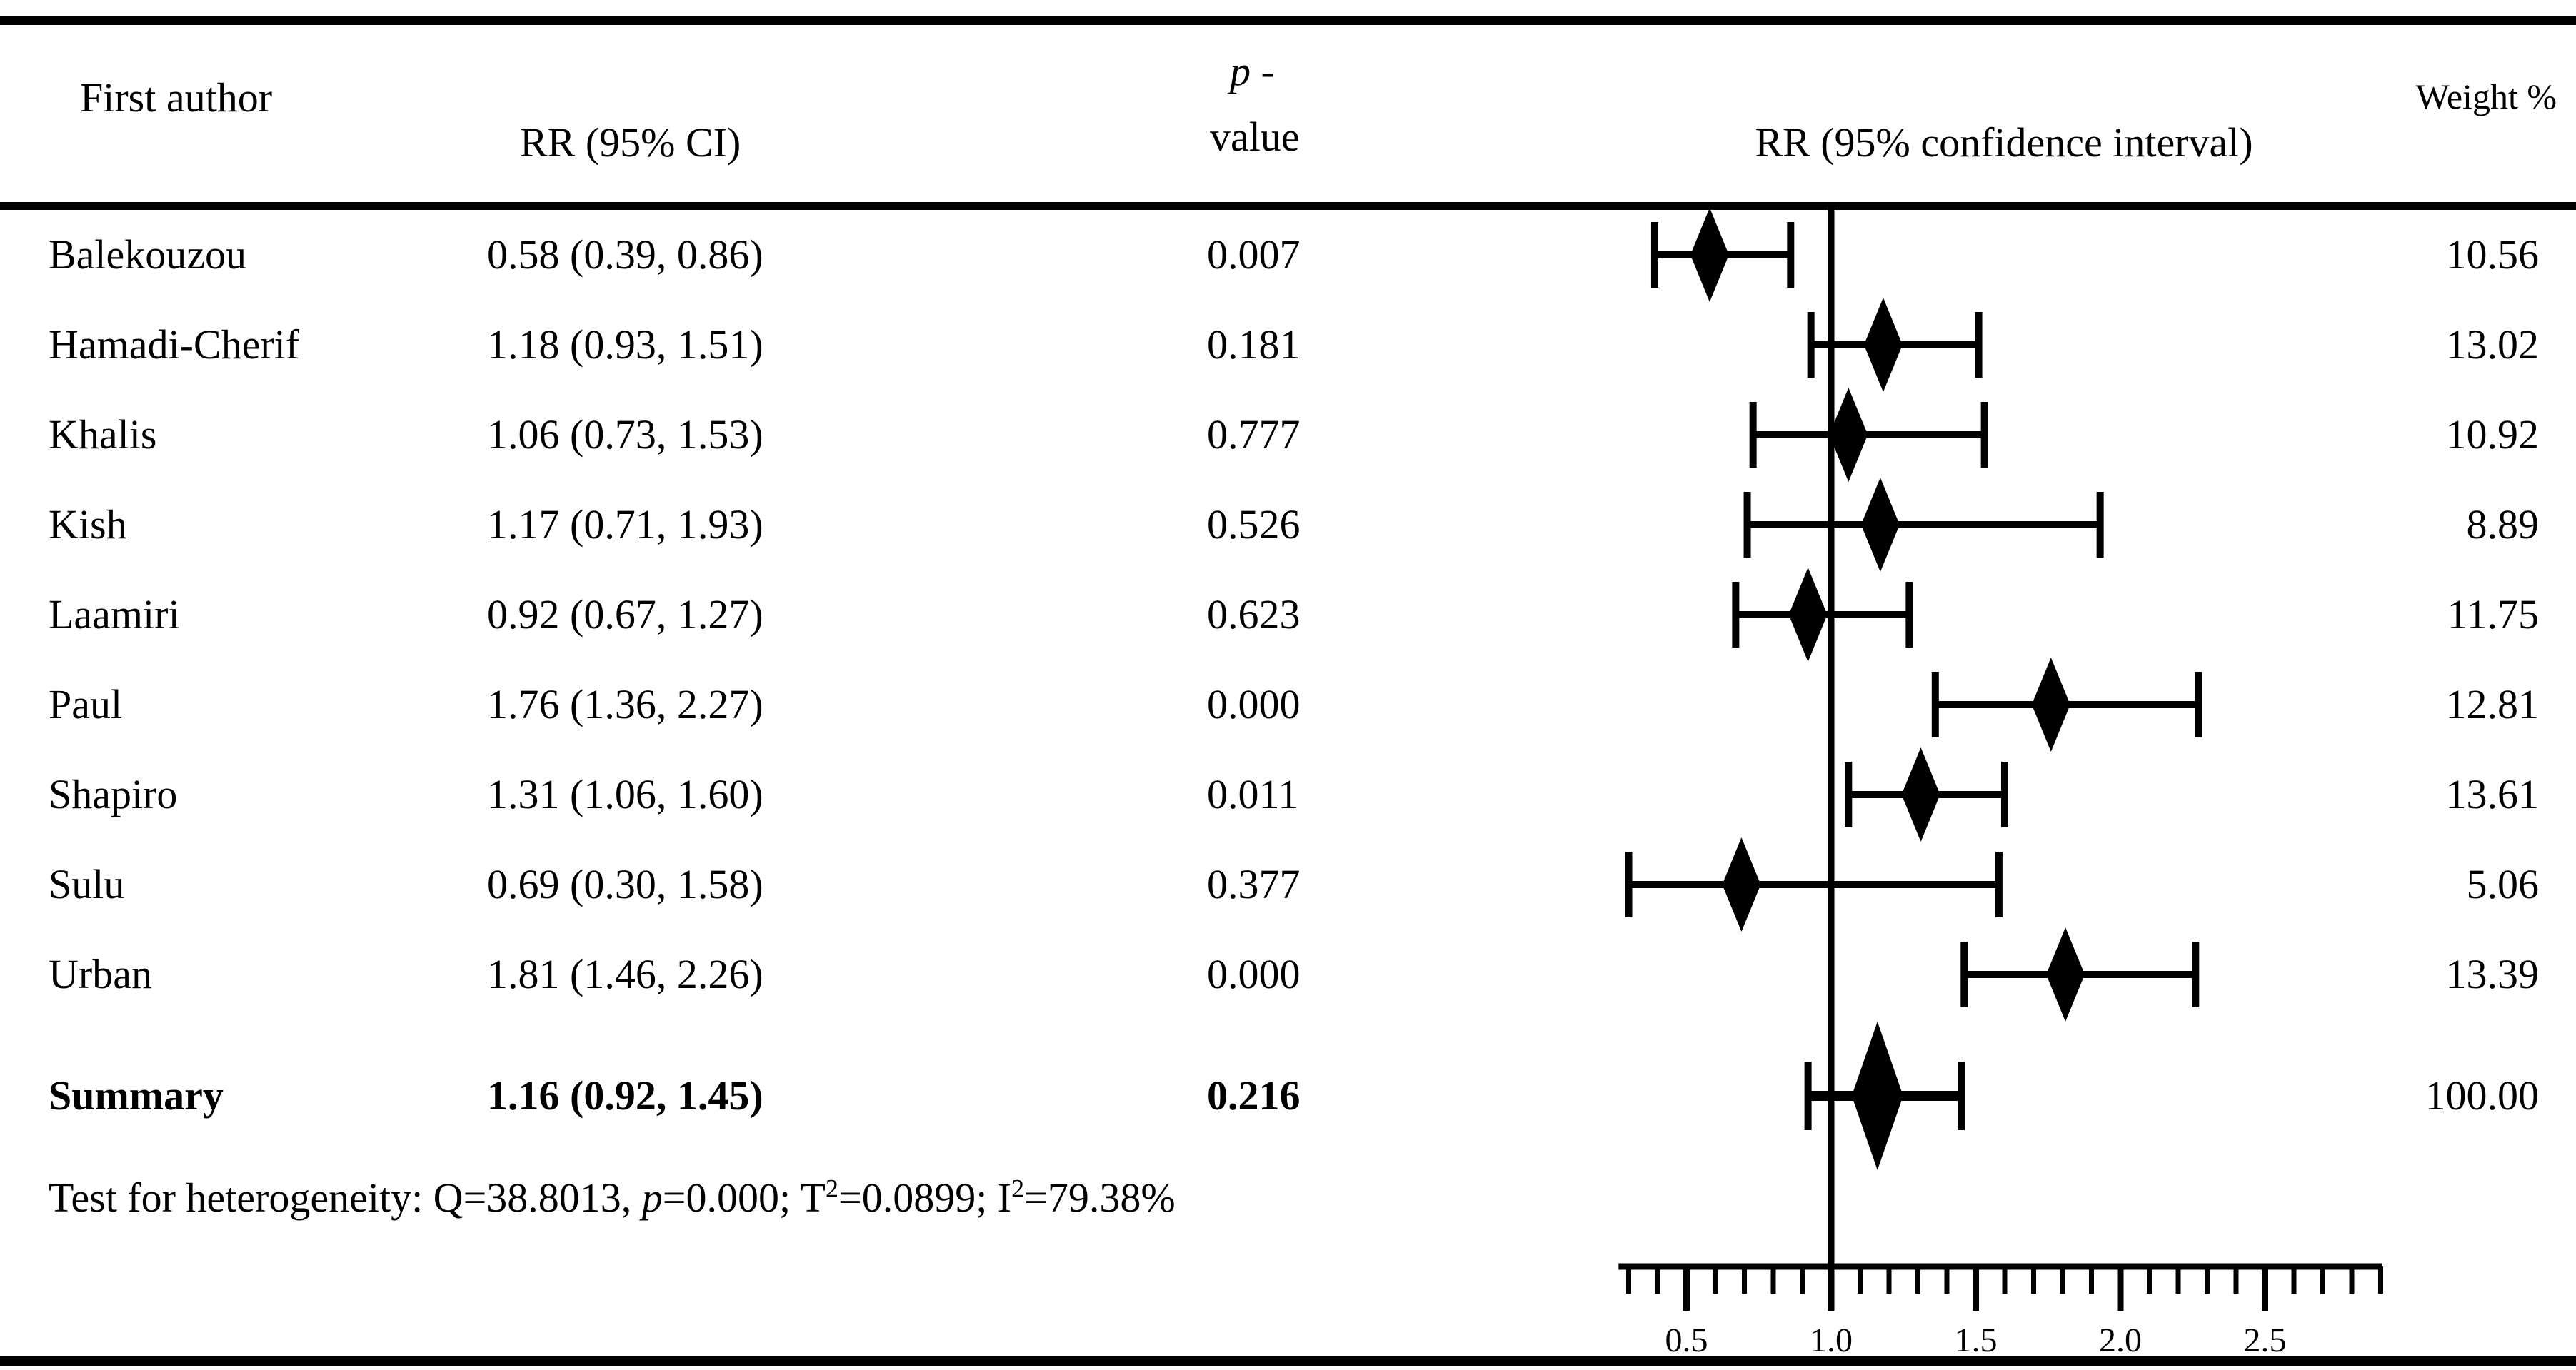 This screenshot has width=2576, height=1370. Describe the element at coordinates (2503, 884) in the screenshot. I see `row-weight: 5.06` at that location.